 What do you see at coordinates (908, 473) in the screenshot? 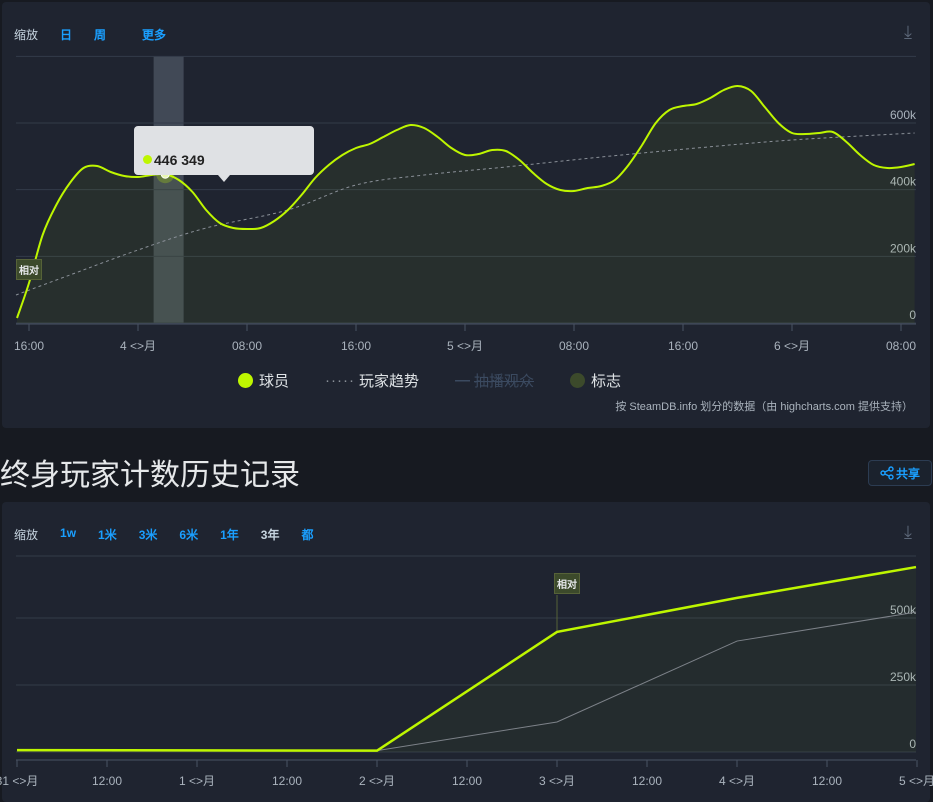
I see `share-label: 共享` at bounding box center [908, 473].